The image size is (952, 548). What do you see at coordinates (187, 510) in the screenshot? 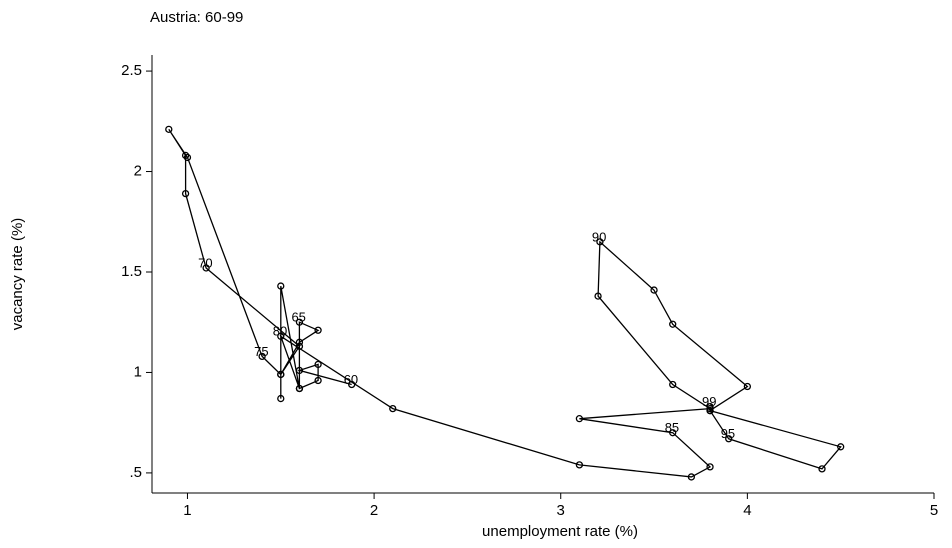
I see `x-tick-label: 1` at bounding box center [187, 510].